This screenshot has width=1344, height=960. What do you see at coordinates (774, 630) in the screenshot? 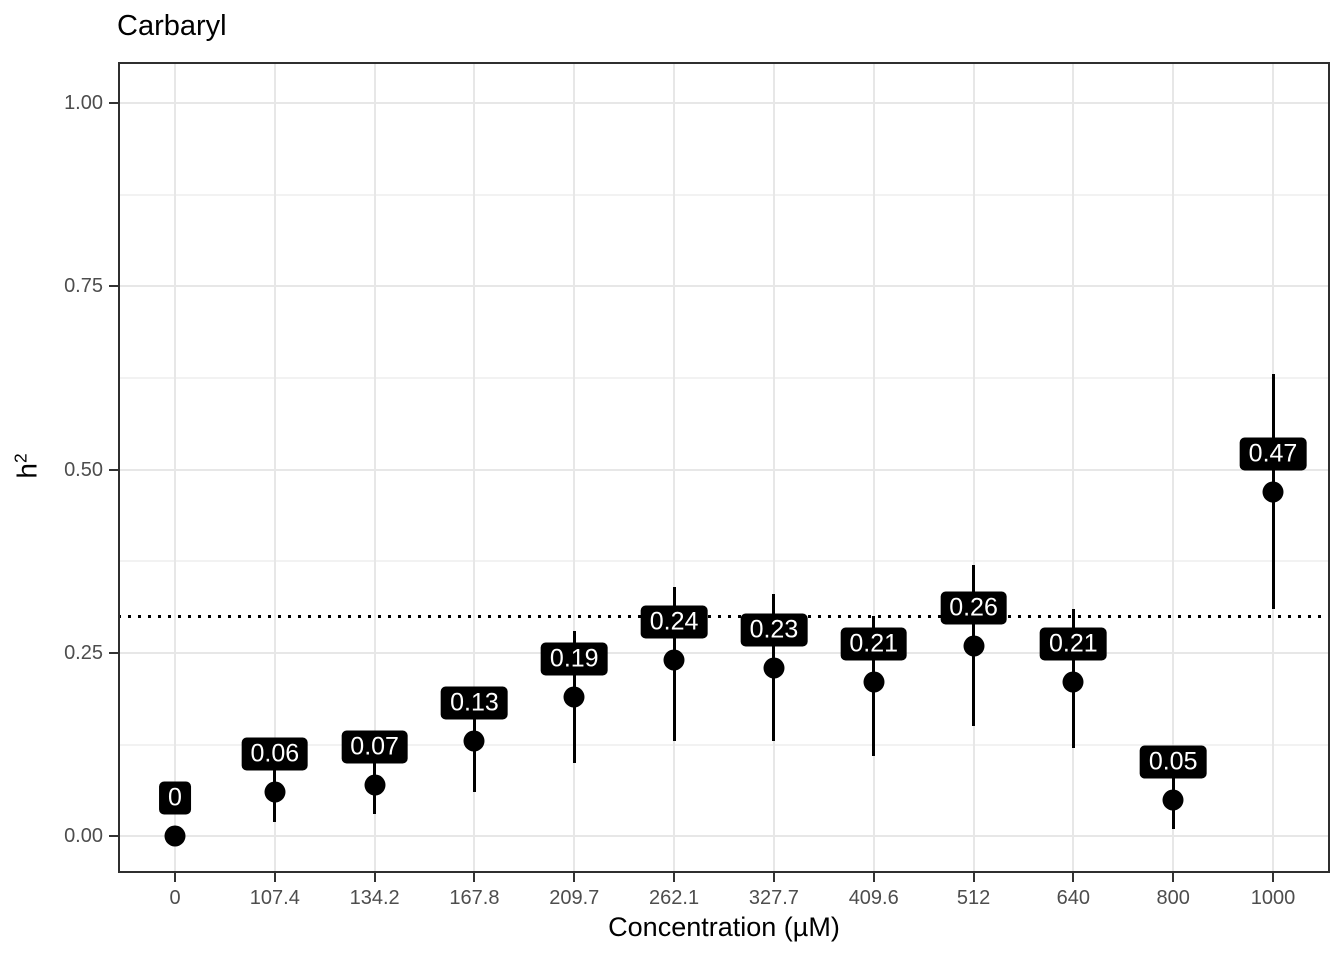
I see `point-label: 0.23` at bounding box center [774, 630].